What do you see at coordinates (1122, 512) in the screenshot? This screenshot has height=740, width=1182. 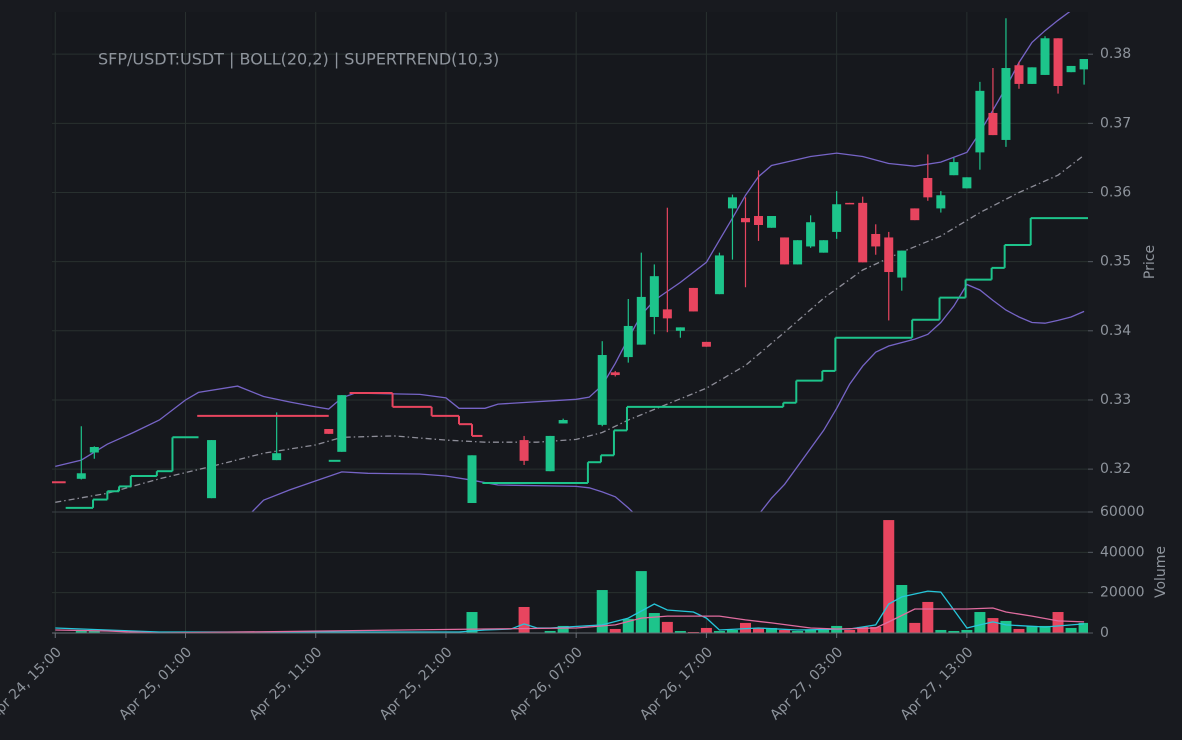 I see `y-tick-label: 60000` at bounding box center [1122, 512].